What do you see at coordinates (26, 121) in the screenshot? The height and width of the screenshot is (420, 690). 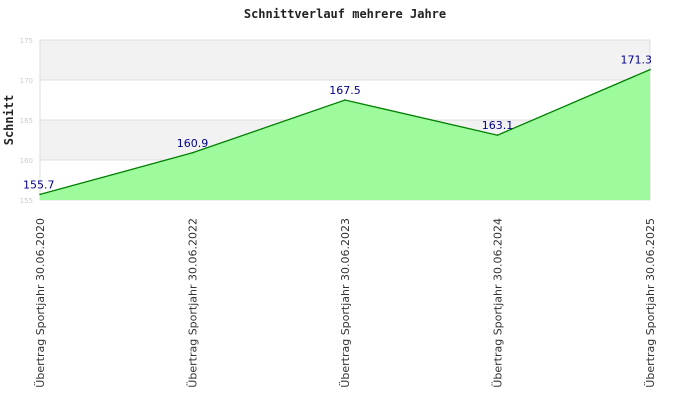 I see `y-tick-label: 165` at bounding box center [26, 121].